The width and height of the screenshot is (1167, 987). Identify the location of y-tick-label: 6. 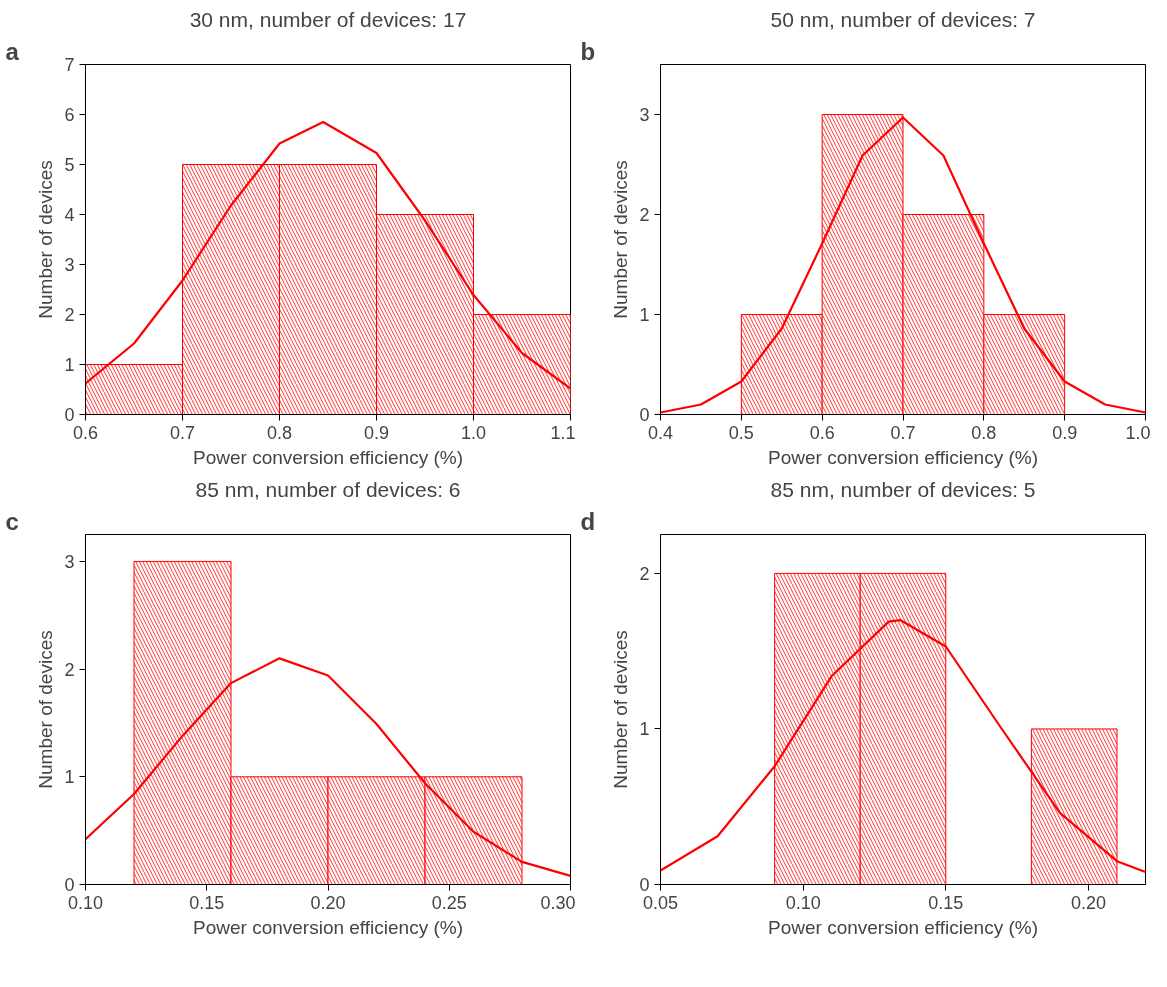
(69, 115).